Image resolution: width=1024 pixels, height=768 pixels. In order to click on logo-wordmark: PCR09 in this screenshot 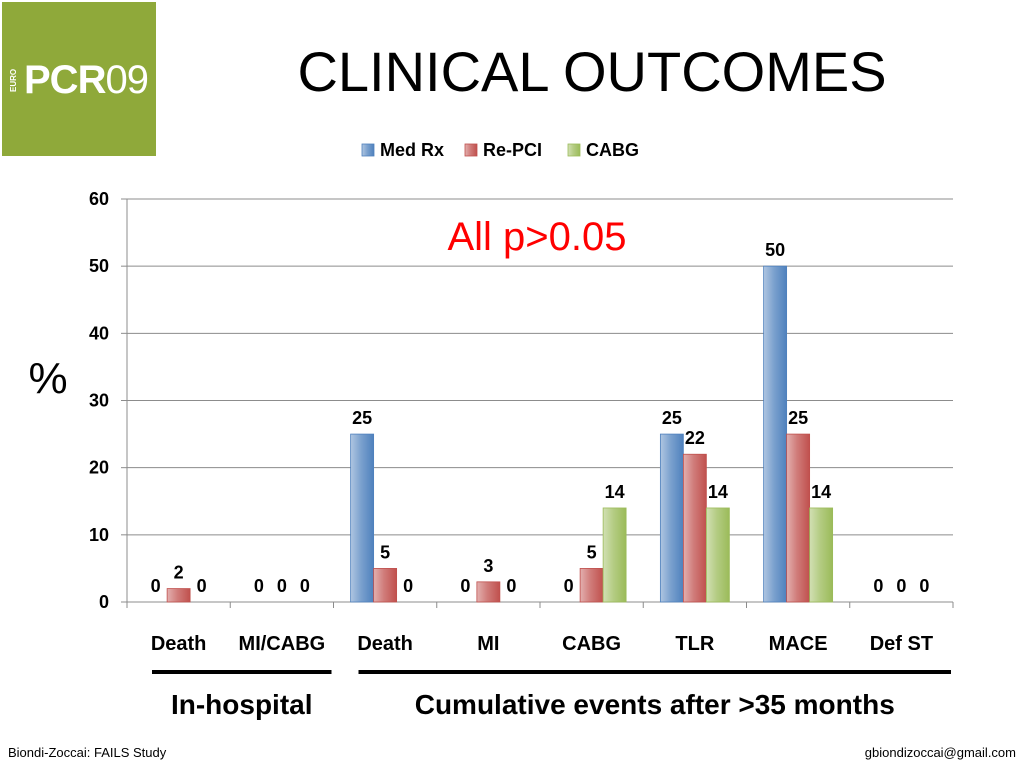, I will do `click(86, 80)`.